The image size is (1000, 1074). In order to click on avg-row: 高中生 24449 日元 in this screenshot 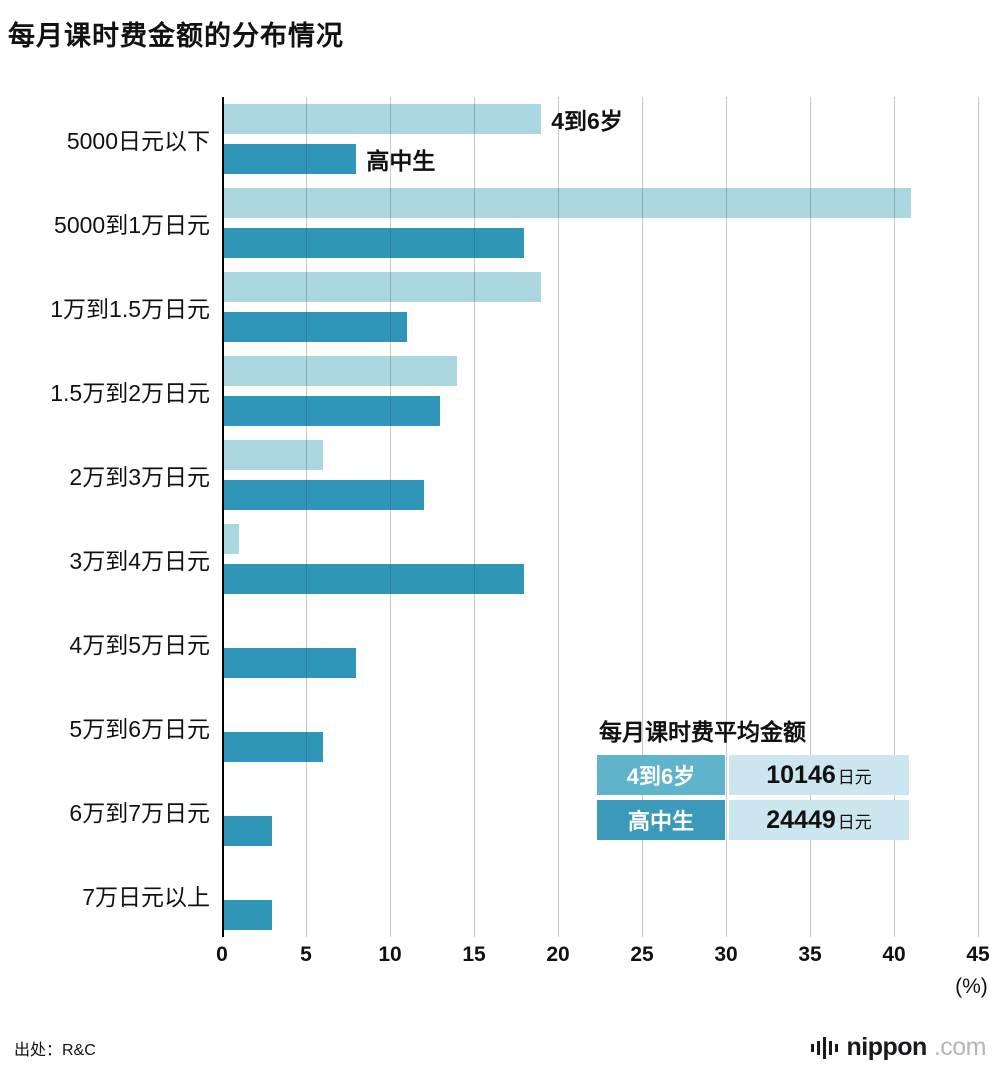, I will do `click(753, 820)`.